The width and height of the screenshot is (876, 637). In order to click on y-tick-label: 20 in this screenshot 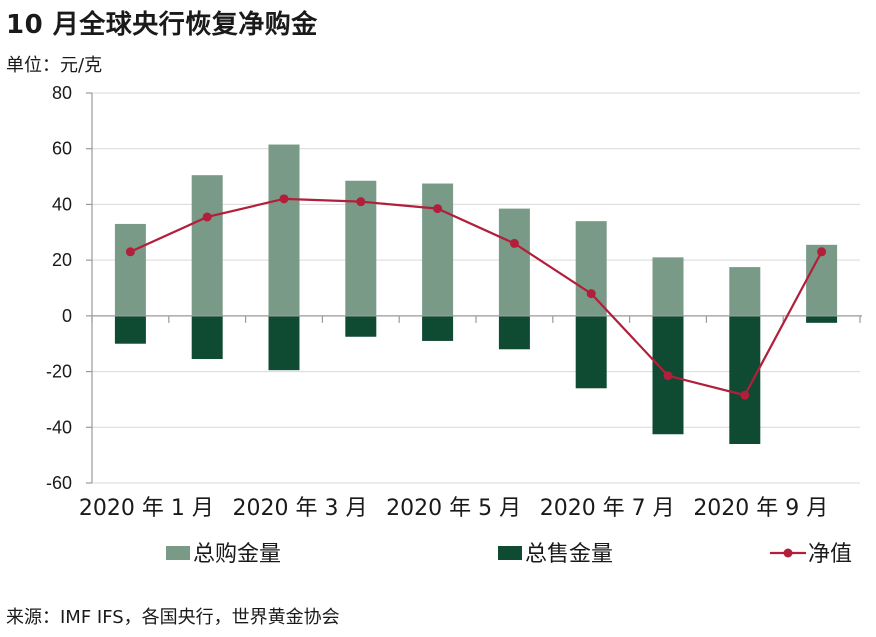, I will do `click(62, 260)`.